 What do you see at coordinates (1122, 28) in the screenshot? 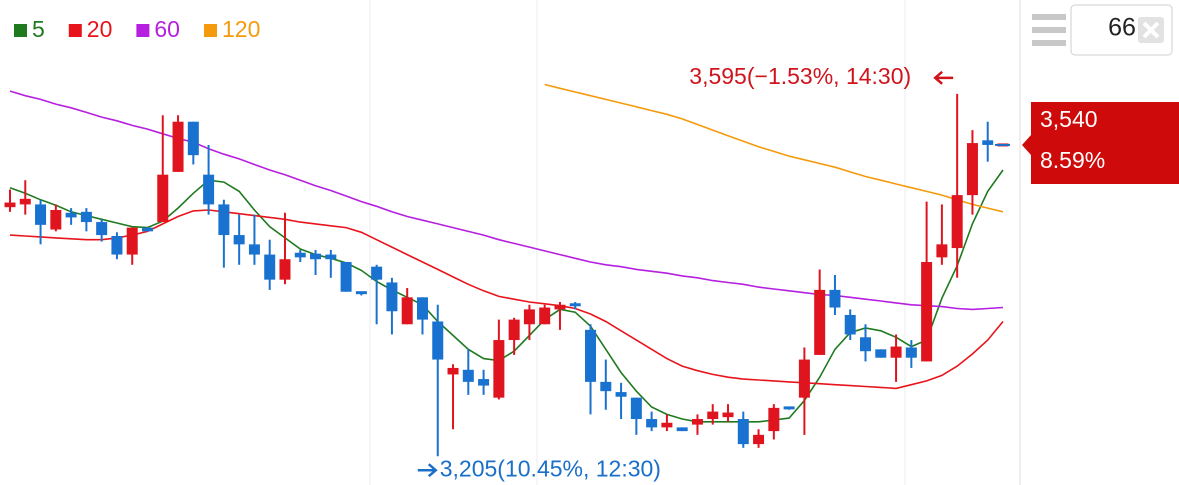
I see `count-value: 66` at bounding box center [1122, 28].